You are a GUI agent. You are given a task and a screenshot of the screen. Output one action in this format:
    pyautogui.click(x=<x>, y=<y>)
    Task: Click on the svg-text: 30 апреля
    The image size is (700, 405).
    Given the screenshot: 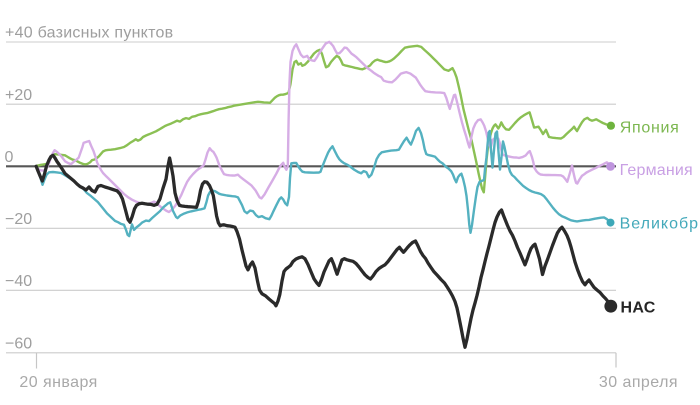 What is the action you would take?
    pyautogui.click(x=638, y=382)
    